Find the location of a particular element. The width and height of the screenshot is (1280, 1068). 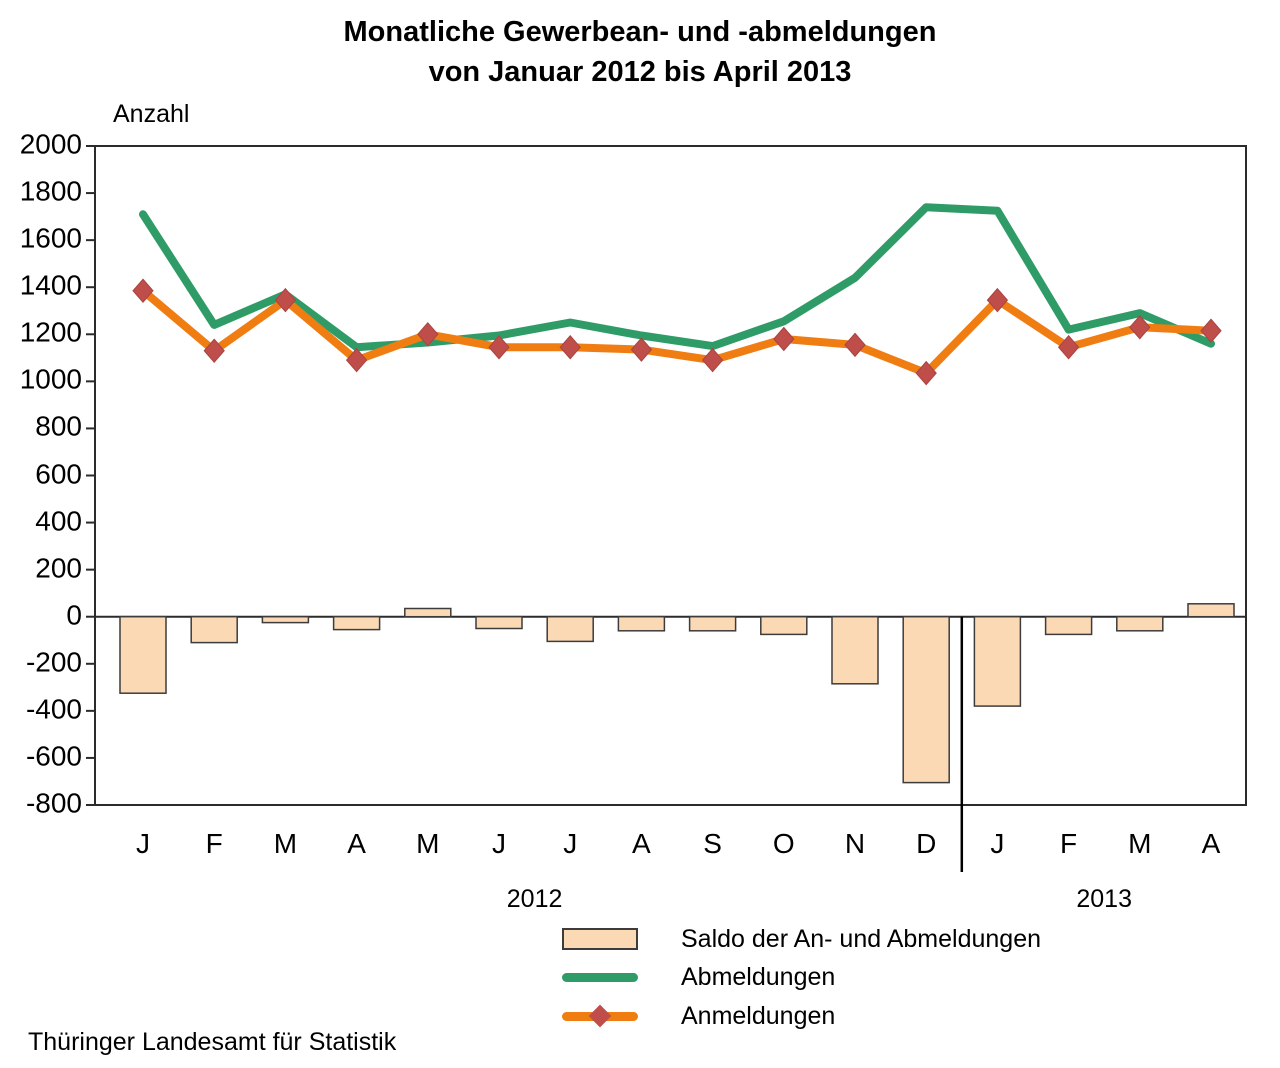

y-tick-label: -800 is located at coordinates (53, 803).